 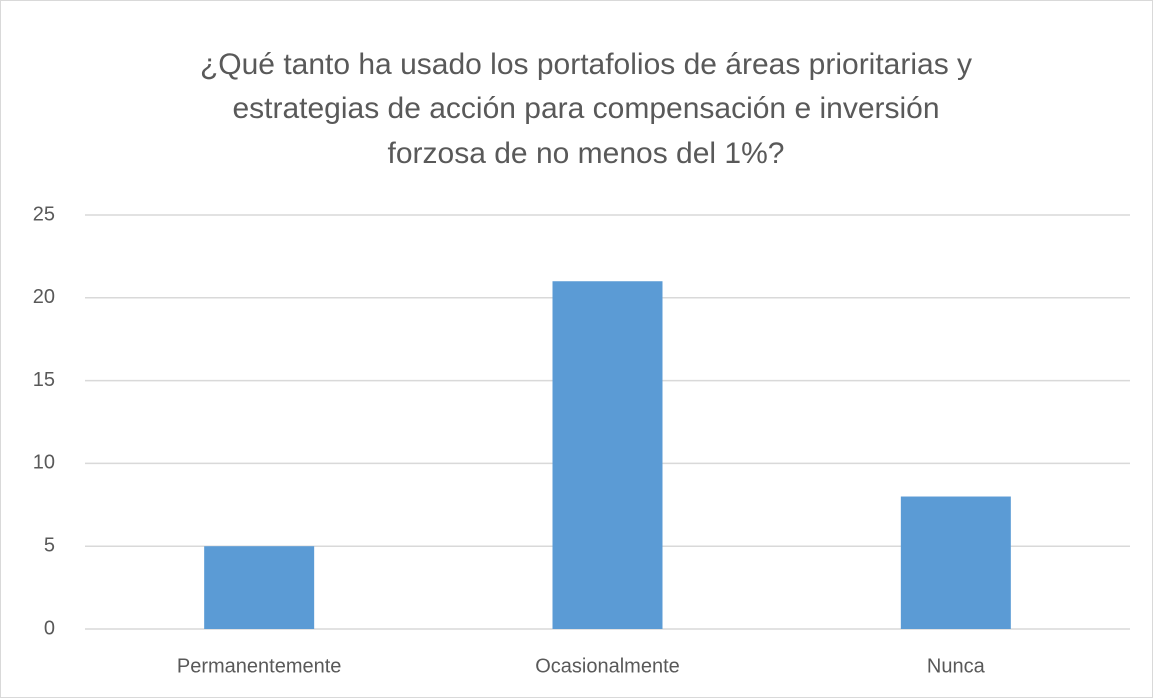 What do you see at coordinates (259, 666) in the screenshot?
I see `x-tick-label: Permanentemente` at bounding box center [259, 666].